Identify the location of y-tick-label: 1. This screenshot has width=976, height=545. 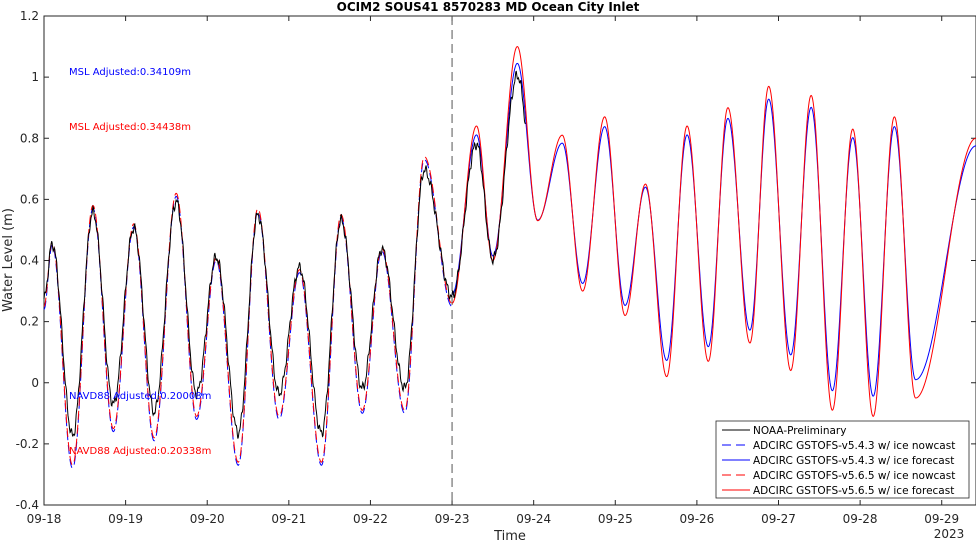
(35, 77).